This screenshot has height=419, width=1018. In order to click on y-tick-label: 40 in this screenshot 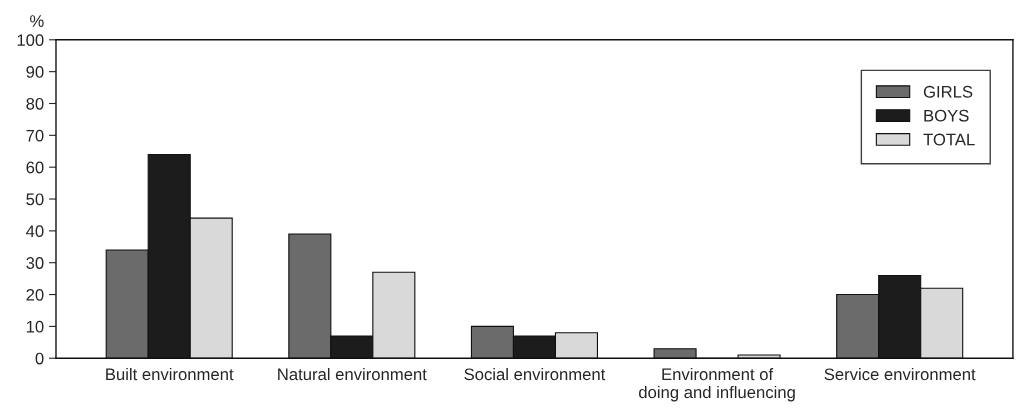, I will do `click(35, 231)`.